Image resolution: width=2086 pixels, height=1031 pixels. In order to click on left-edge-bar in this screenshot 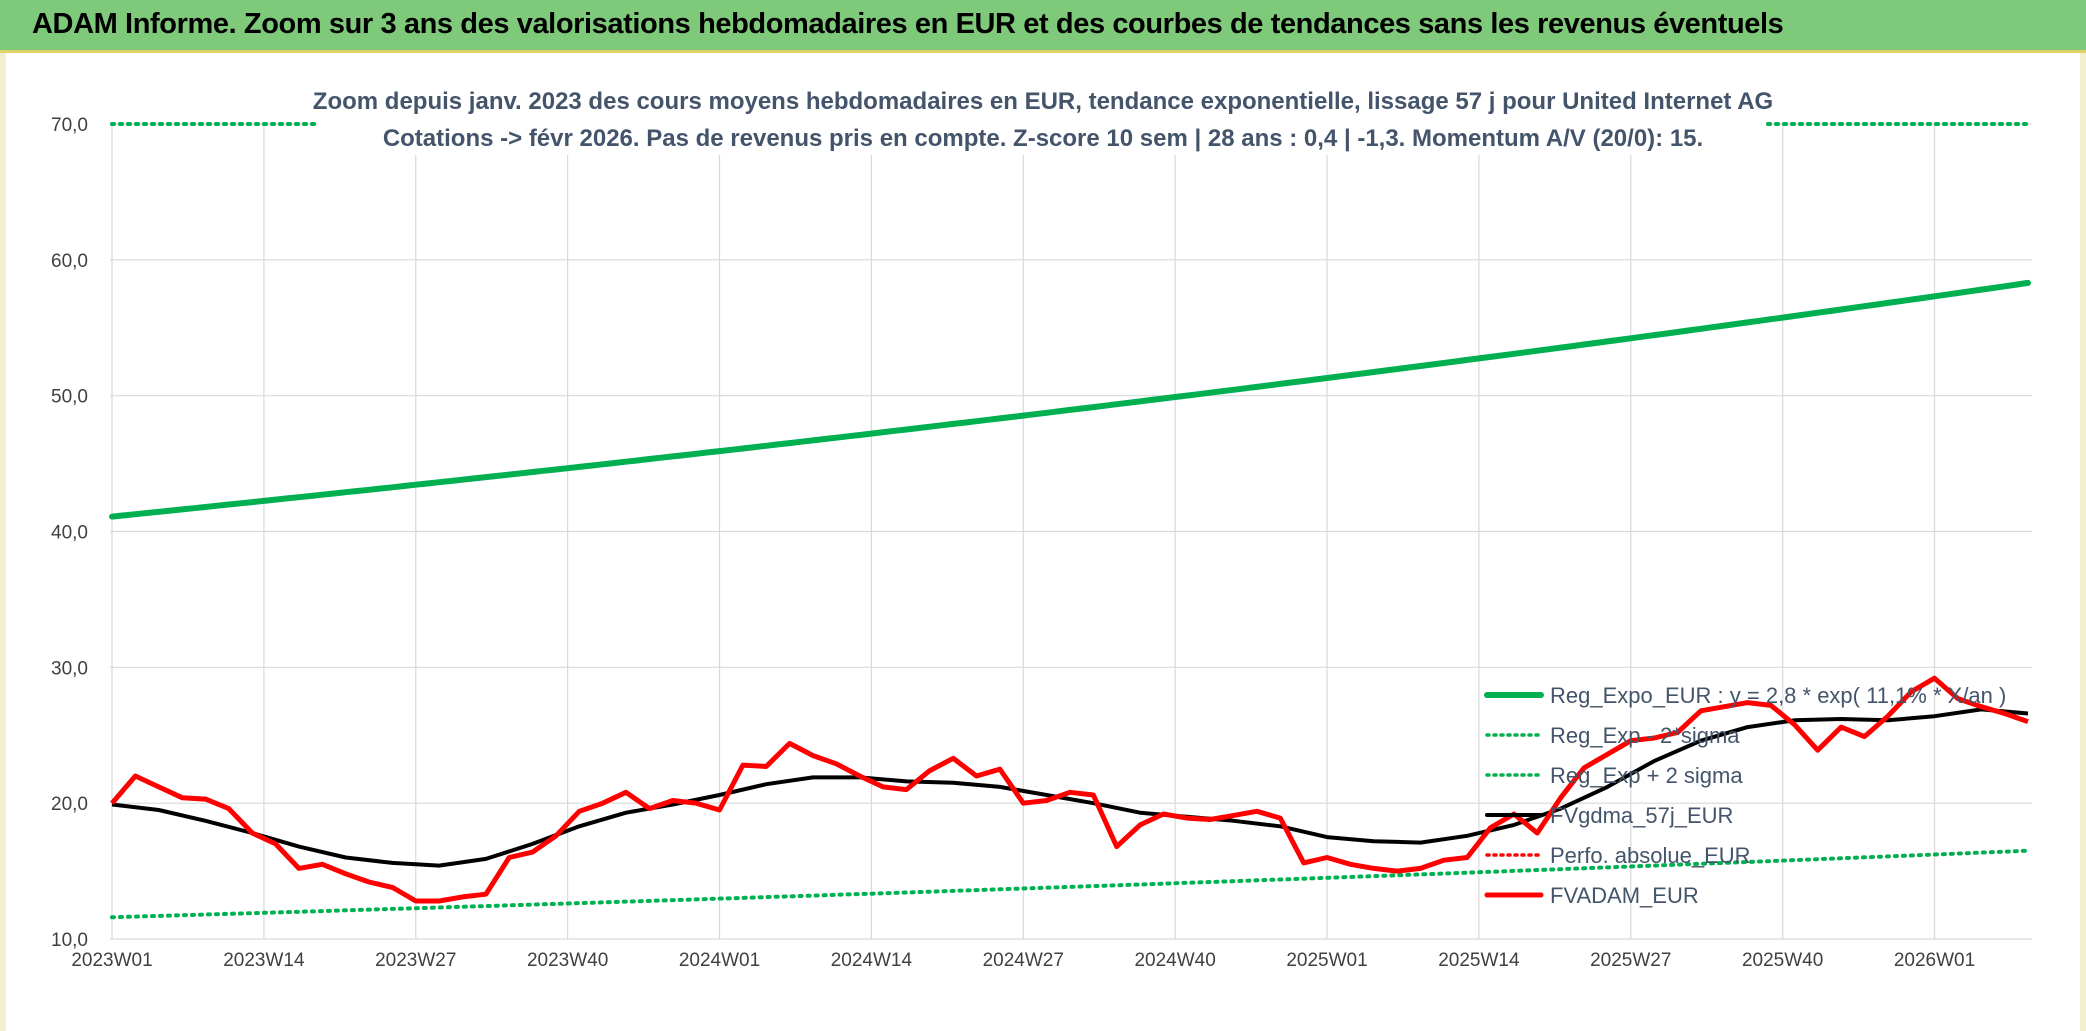, I will do `click(3, 542)`.